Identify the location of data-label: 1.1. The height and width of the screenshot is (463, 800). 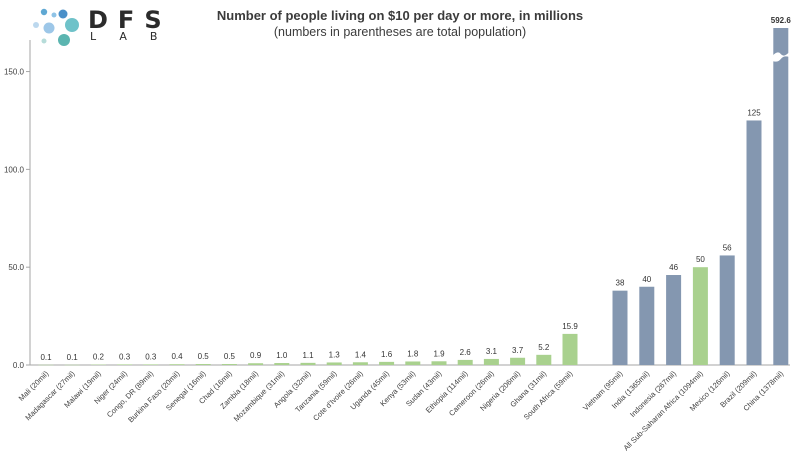
(308, 355).